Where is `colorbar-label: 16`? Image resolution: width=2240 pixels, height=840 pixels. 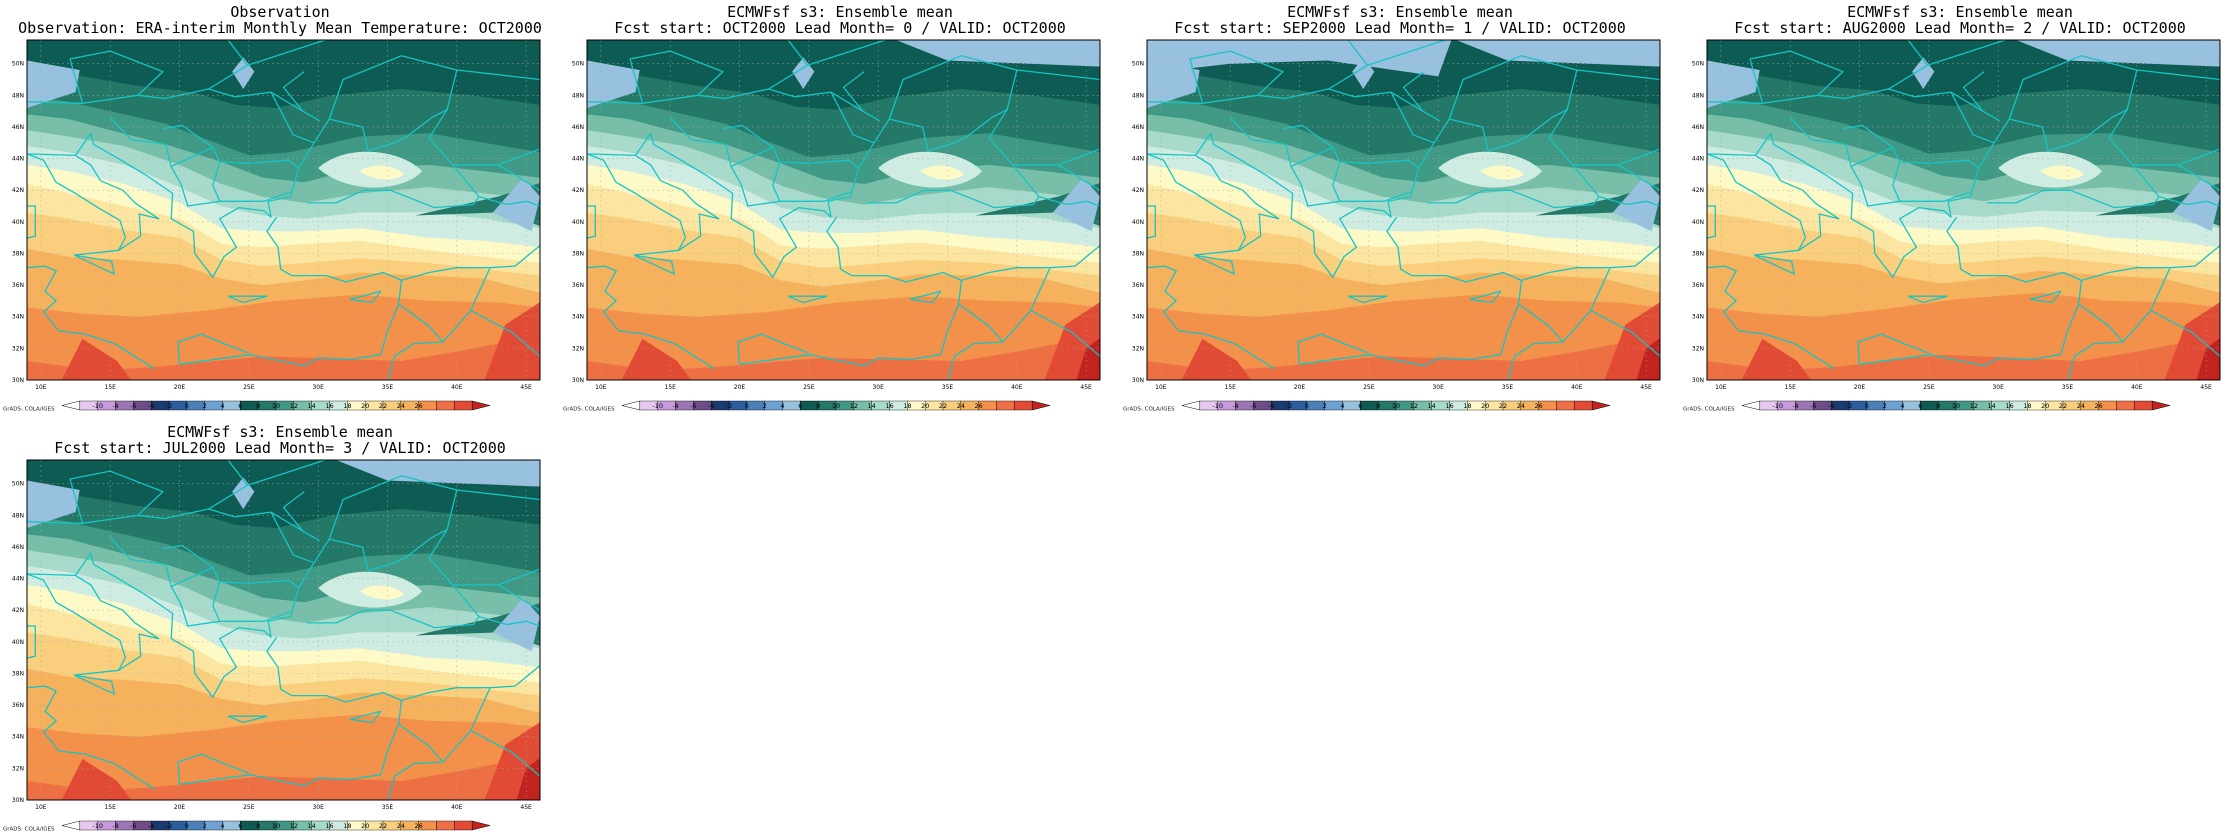
colorbar-label: 16 is located at coordinates (889, 406).